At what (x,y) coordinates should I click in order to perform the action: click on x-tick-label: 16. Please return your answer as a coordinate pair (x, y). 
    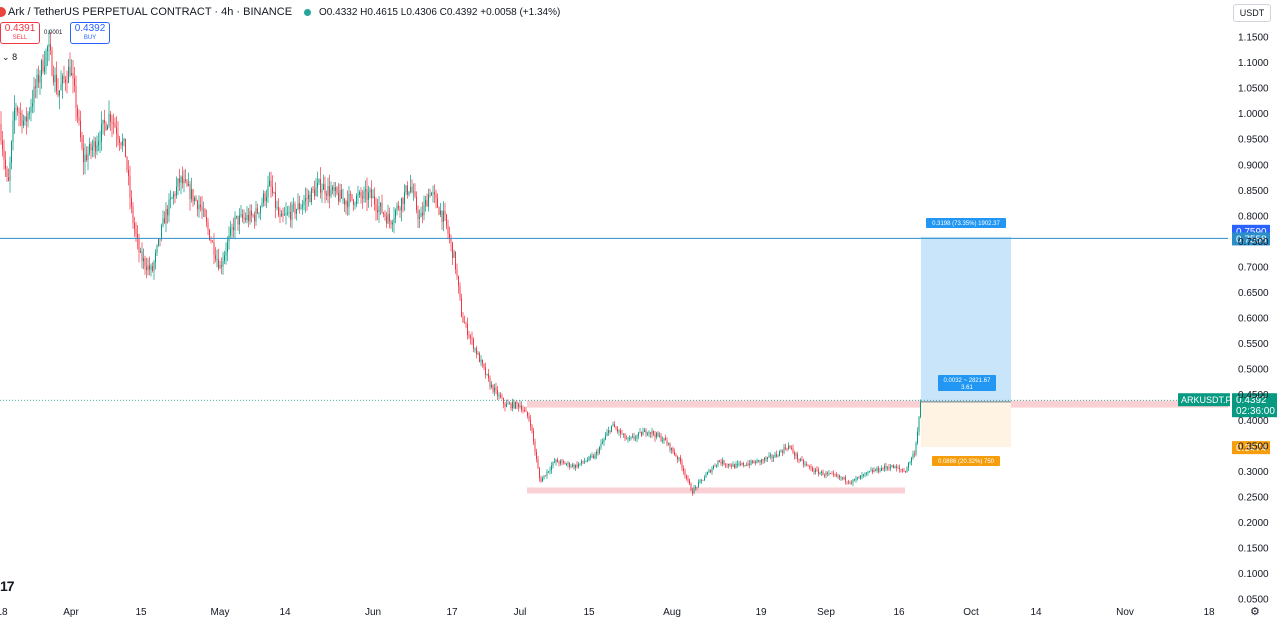
    Looking at the image, I should click on (899, 612).